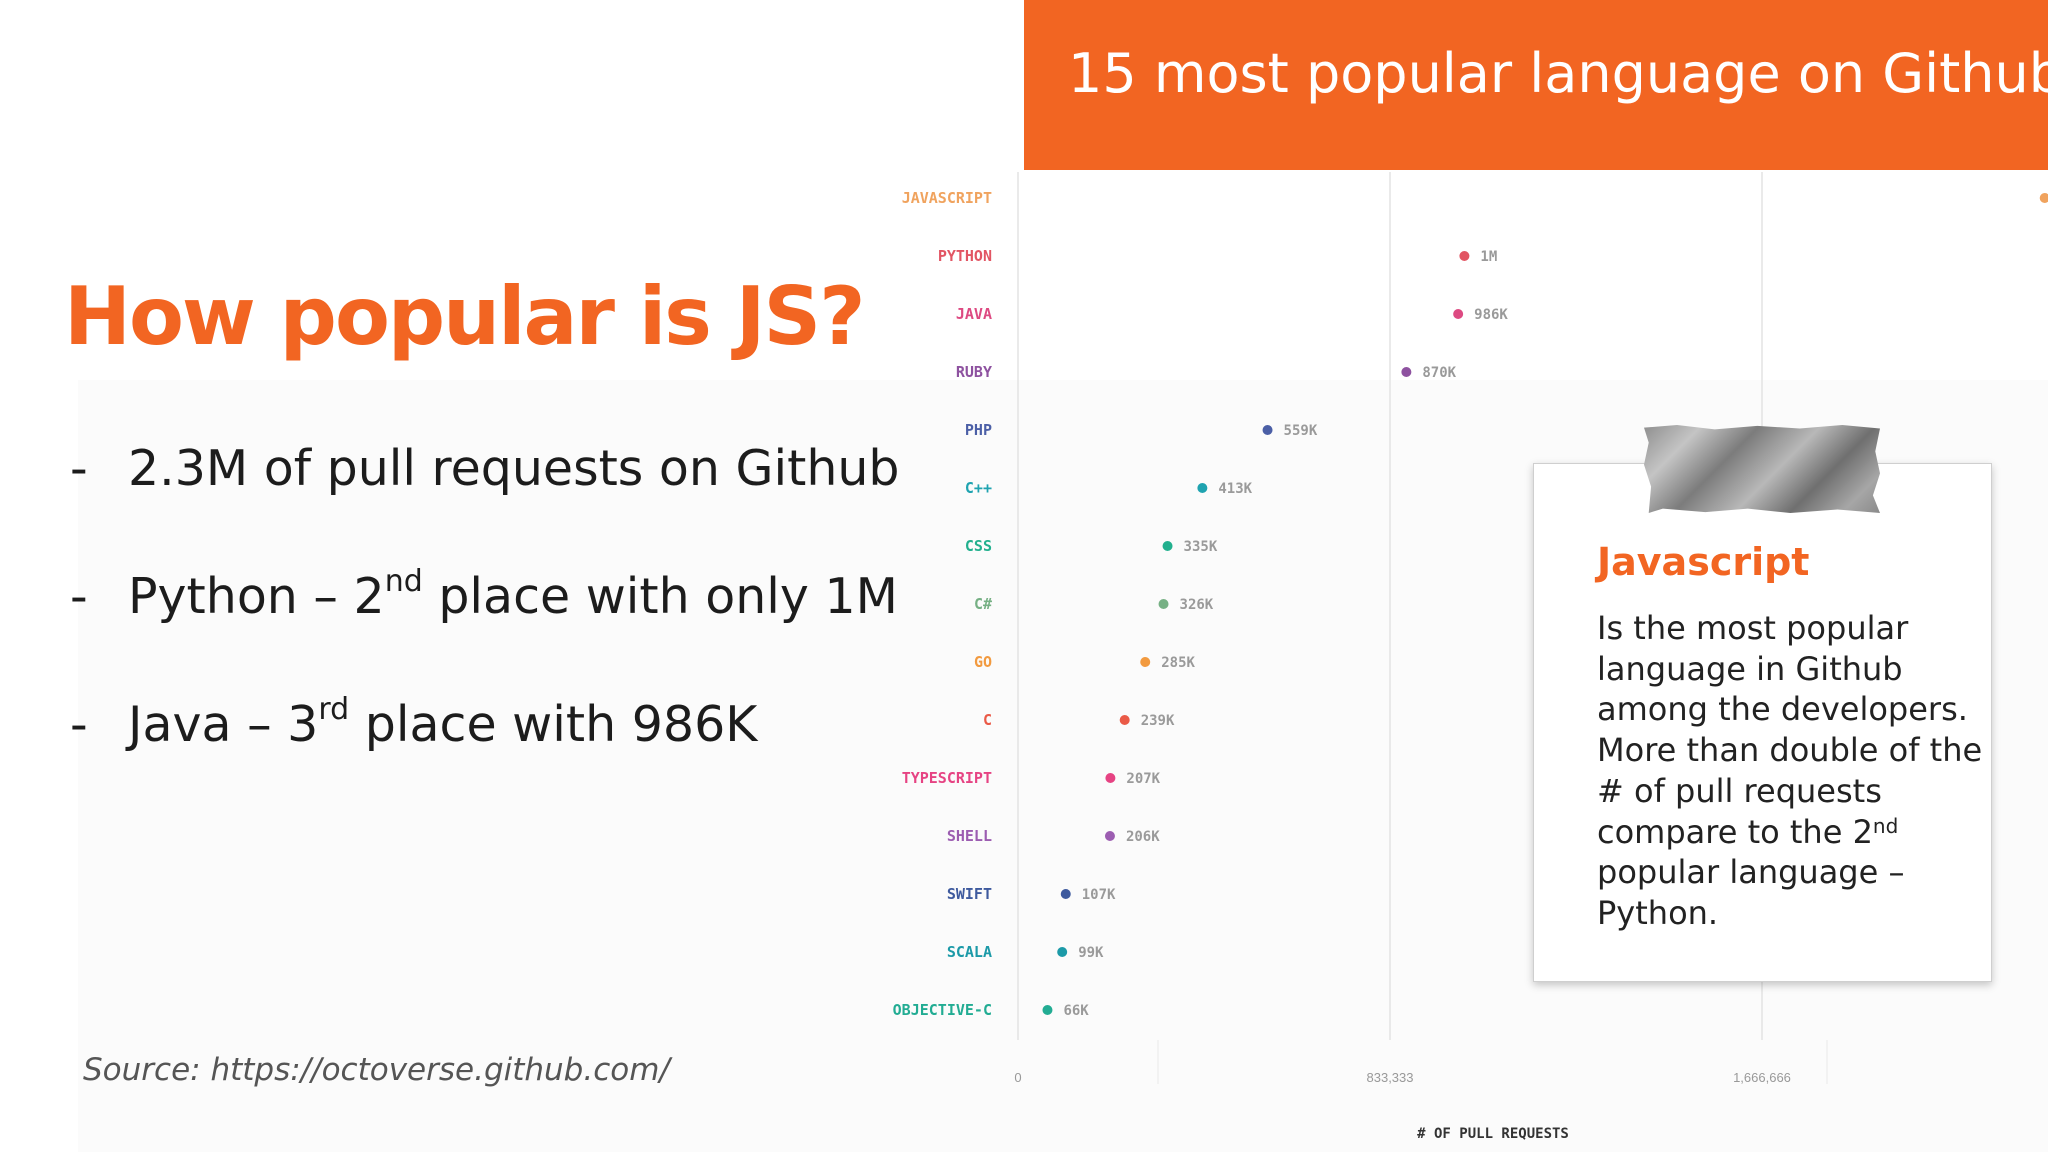 The image size is (2048, 1152). What do you see at coordinates (334, 709) in the screenshot?
I see `bullet-ordinal-suffix: rd` at bounding box center [334, 709].